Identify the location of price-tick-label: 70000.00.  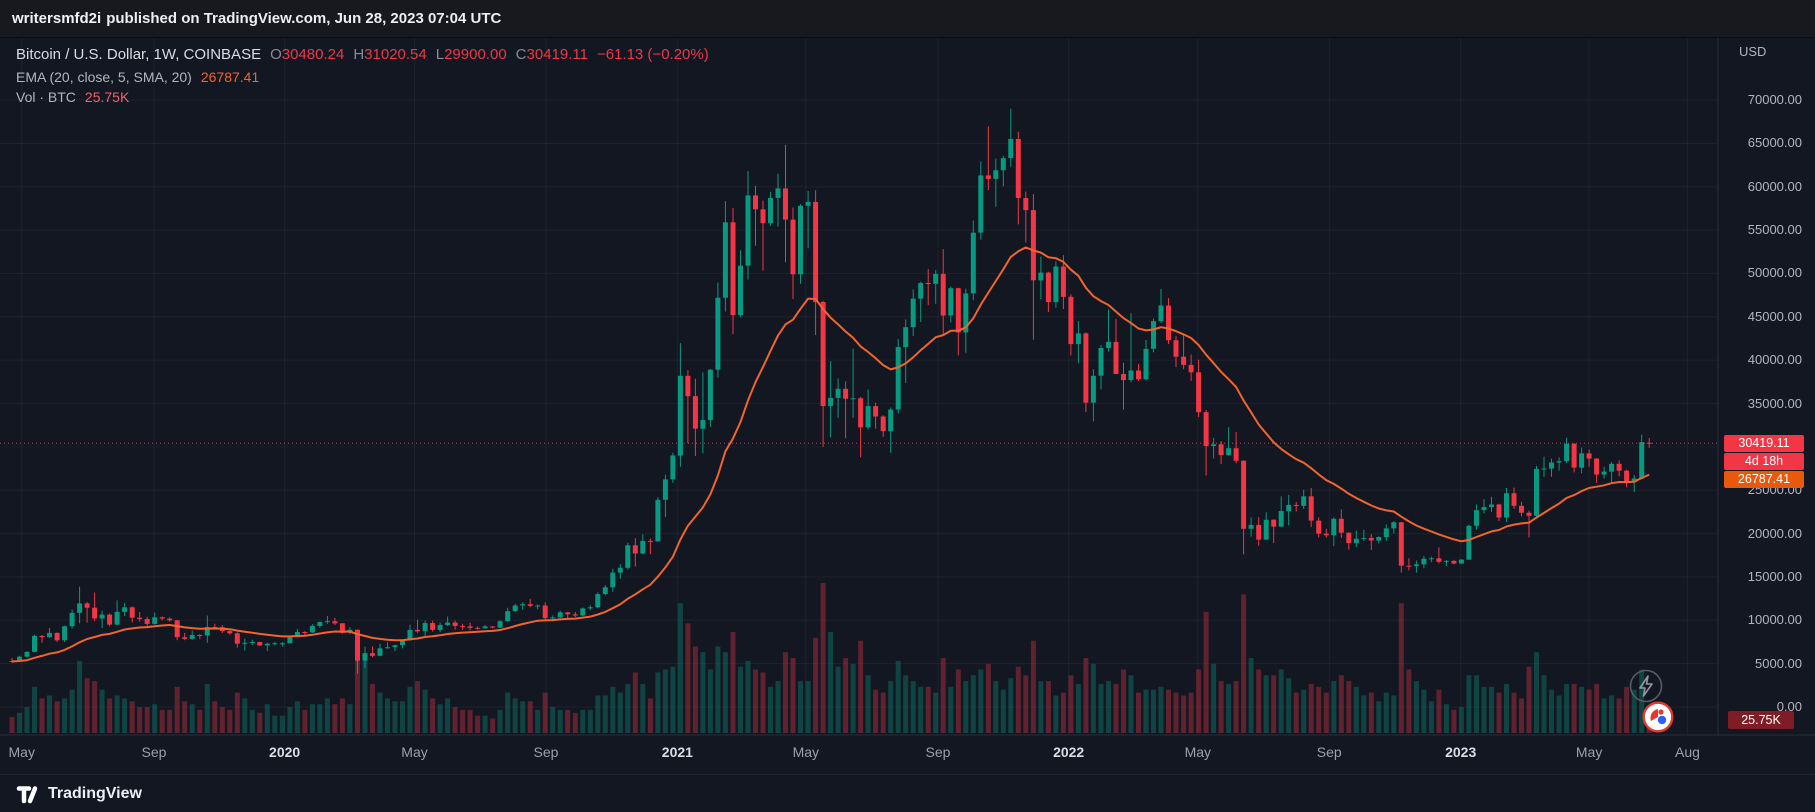
(1774, 99).